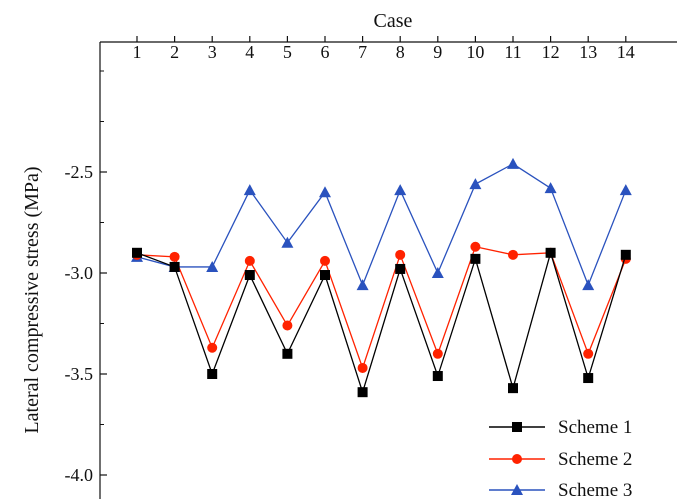  Describe the element at coordinates (595, 489) in the screenshot. I see `legend-label-scheme-3: Scheme 3` at that location.